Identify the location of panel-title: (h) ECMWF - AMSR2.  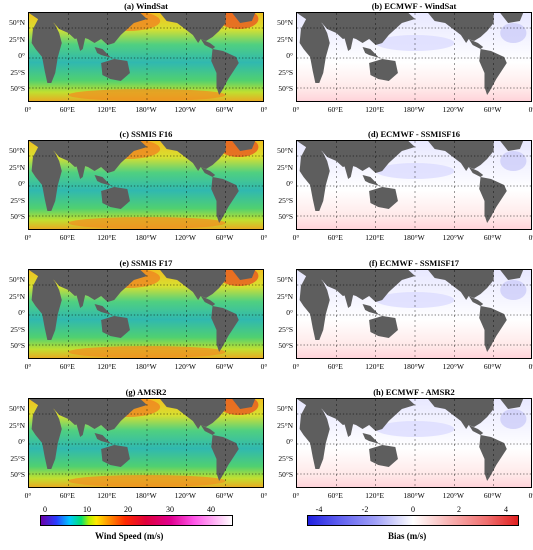
(414, 392).